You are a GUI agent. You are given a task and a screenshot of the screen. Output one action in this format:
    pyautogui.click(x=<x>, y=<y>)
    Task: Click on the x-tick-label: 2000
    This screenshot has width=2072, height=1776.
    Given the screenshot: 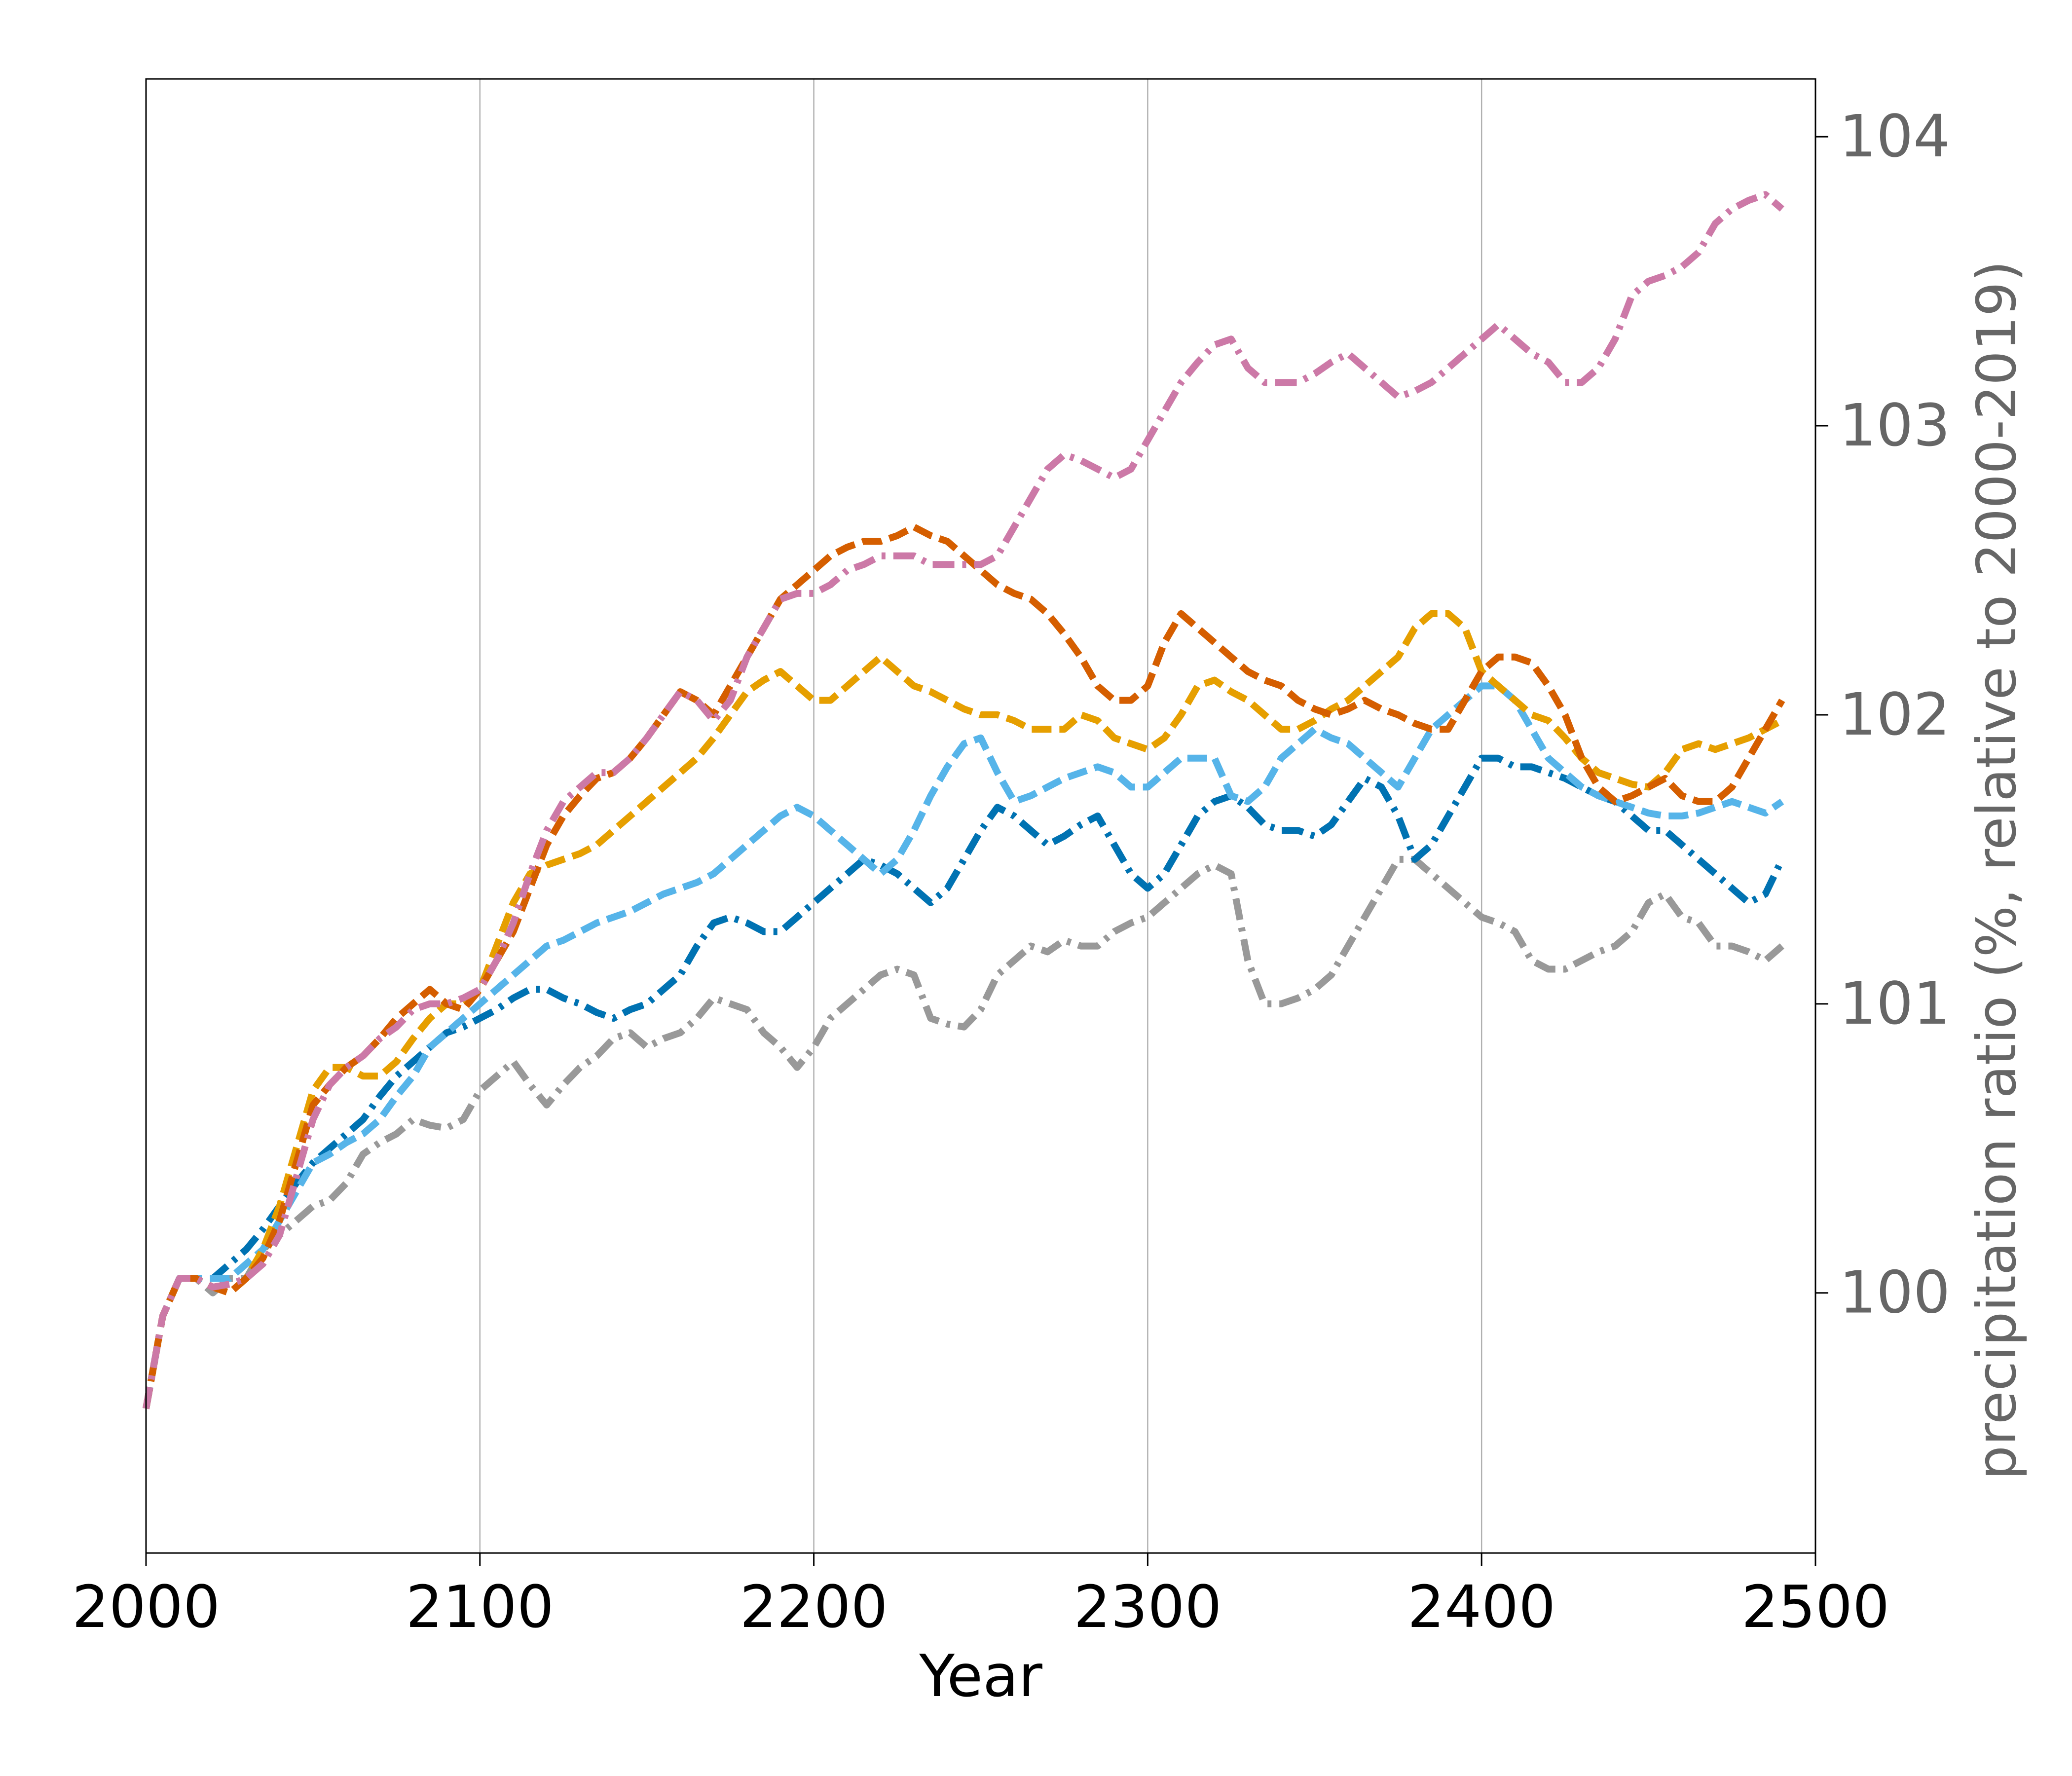 What is the action you would take?
    pyautogui.click(x=146, y=1607)
    